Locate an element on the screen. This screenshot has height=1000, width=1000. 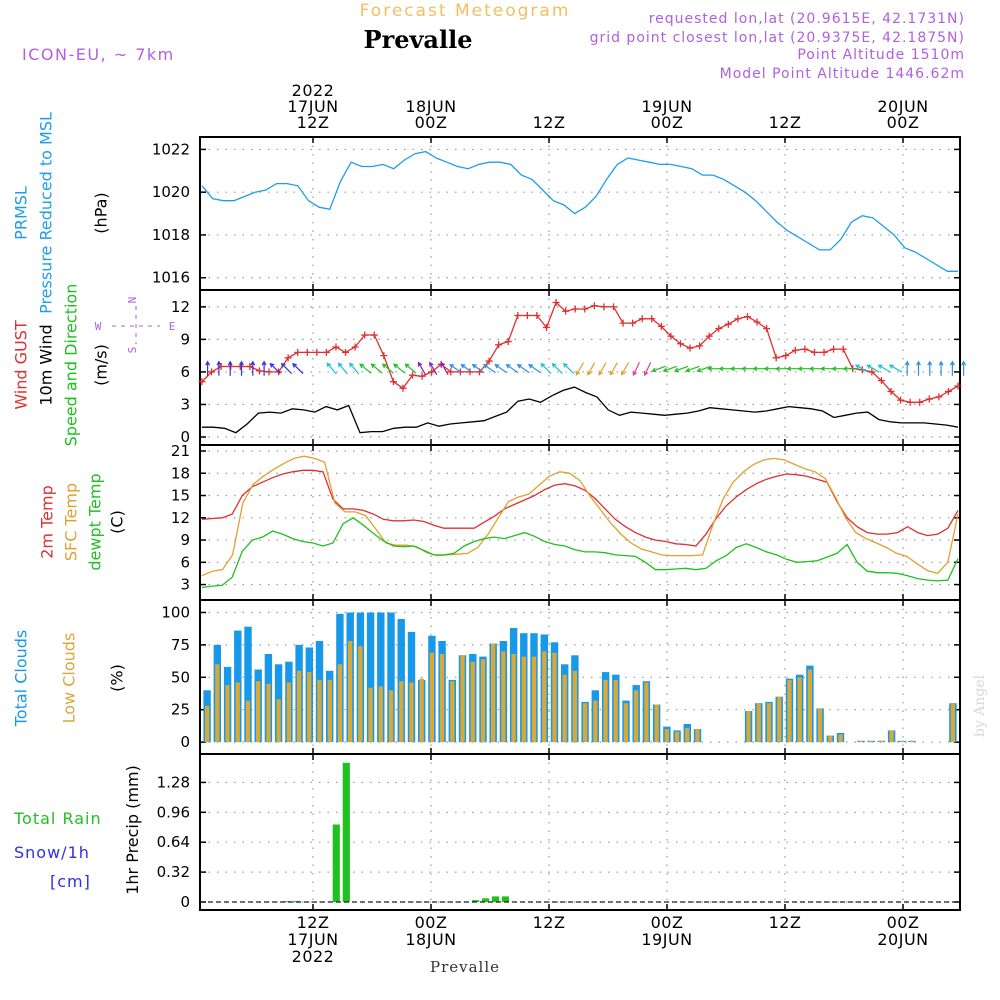
compass-north: N is located at coordinates (132, 300).